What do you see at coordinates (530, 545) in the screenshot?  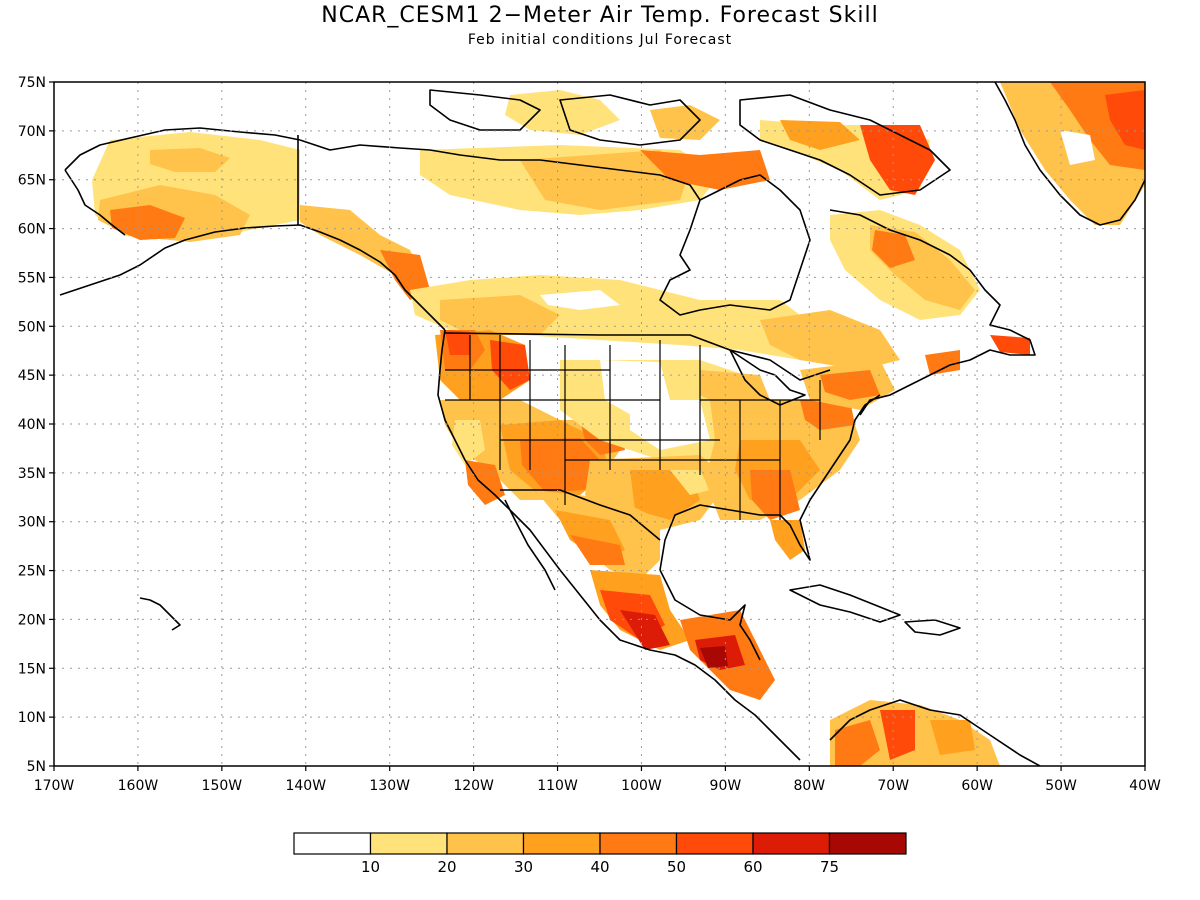 I see `coast-baja` at bounding box center [530, 545].